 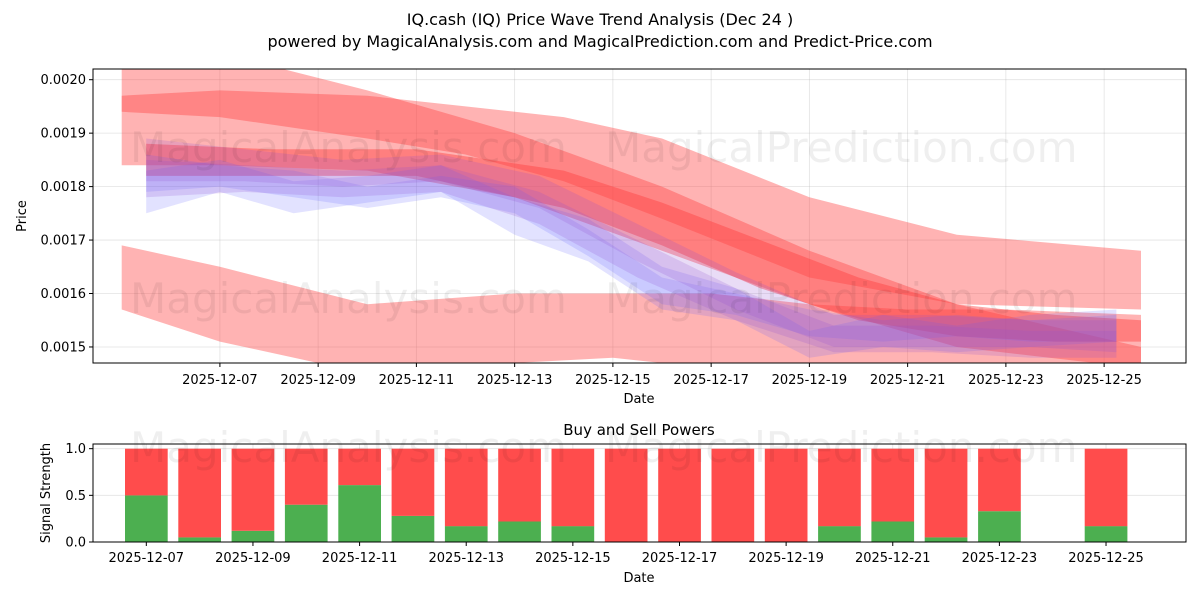 I want to click on price-y-tick-label: 0.0020, so click(x=64, y=80).